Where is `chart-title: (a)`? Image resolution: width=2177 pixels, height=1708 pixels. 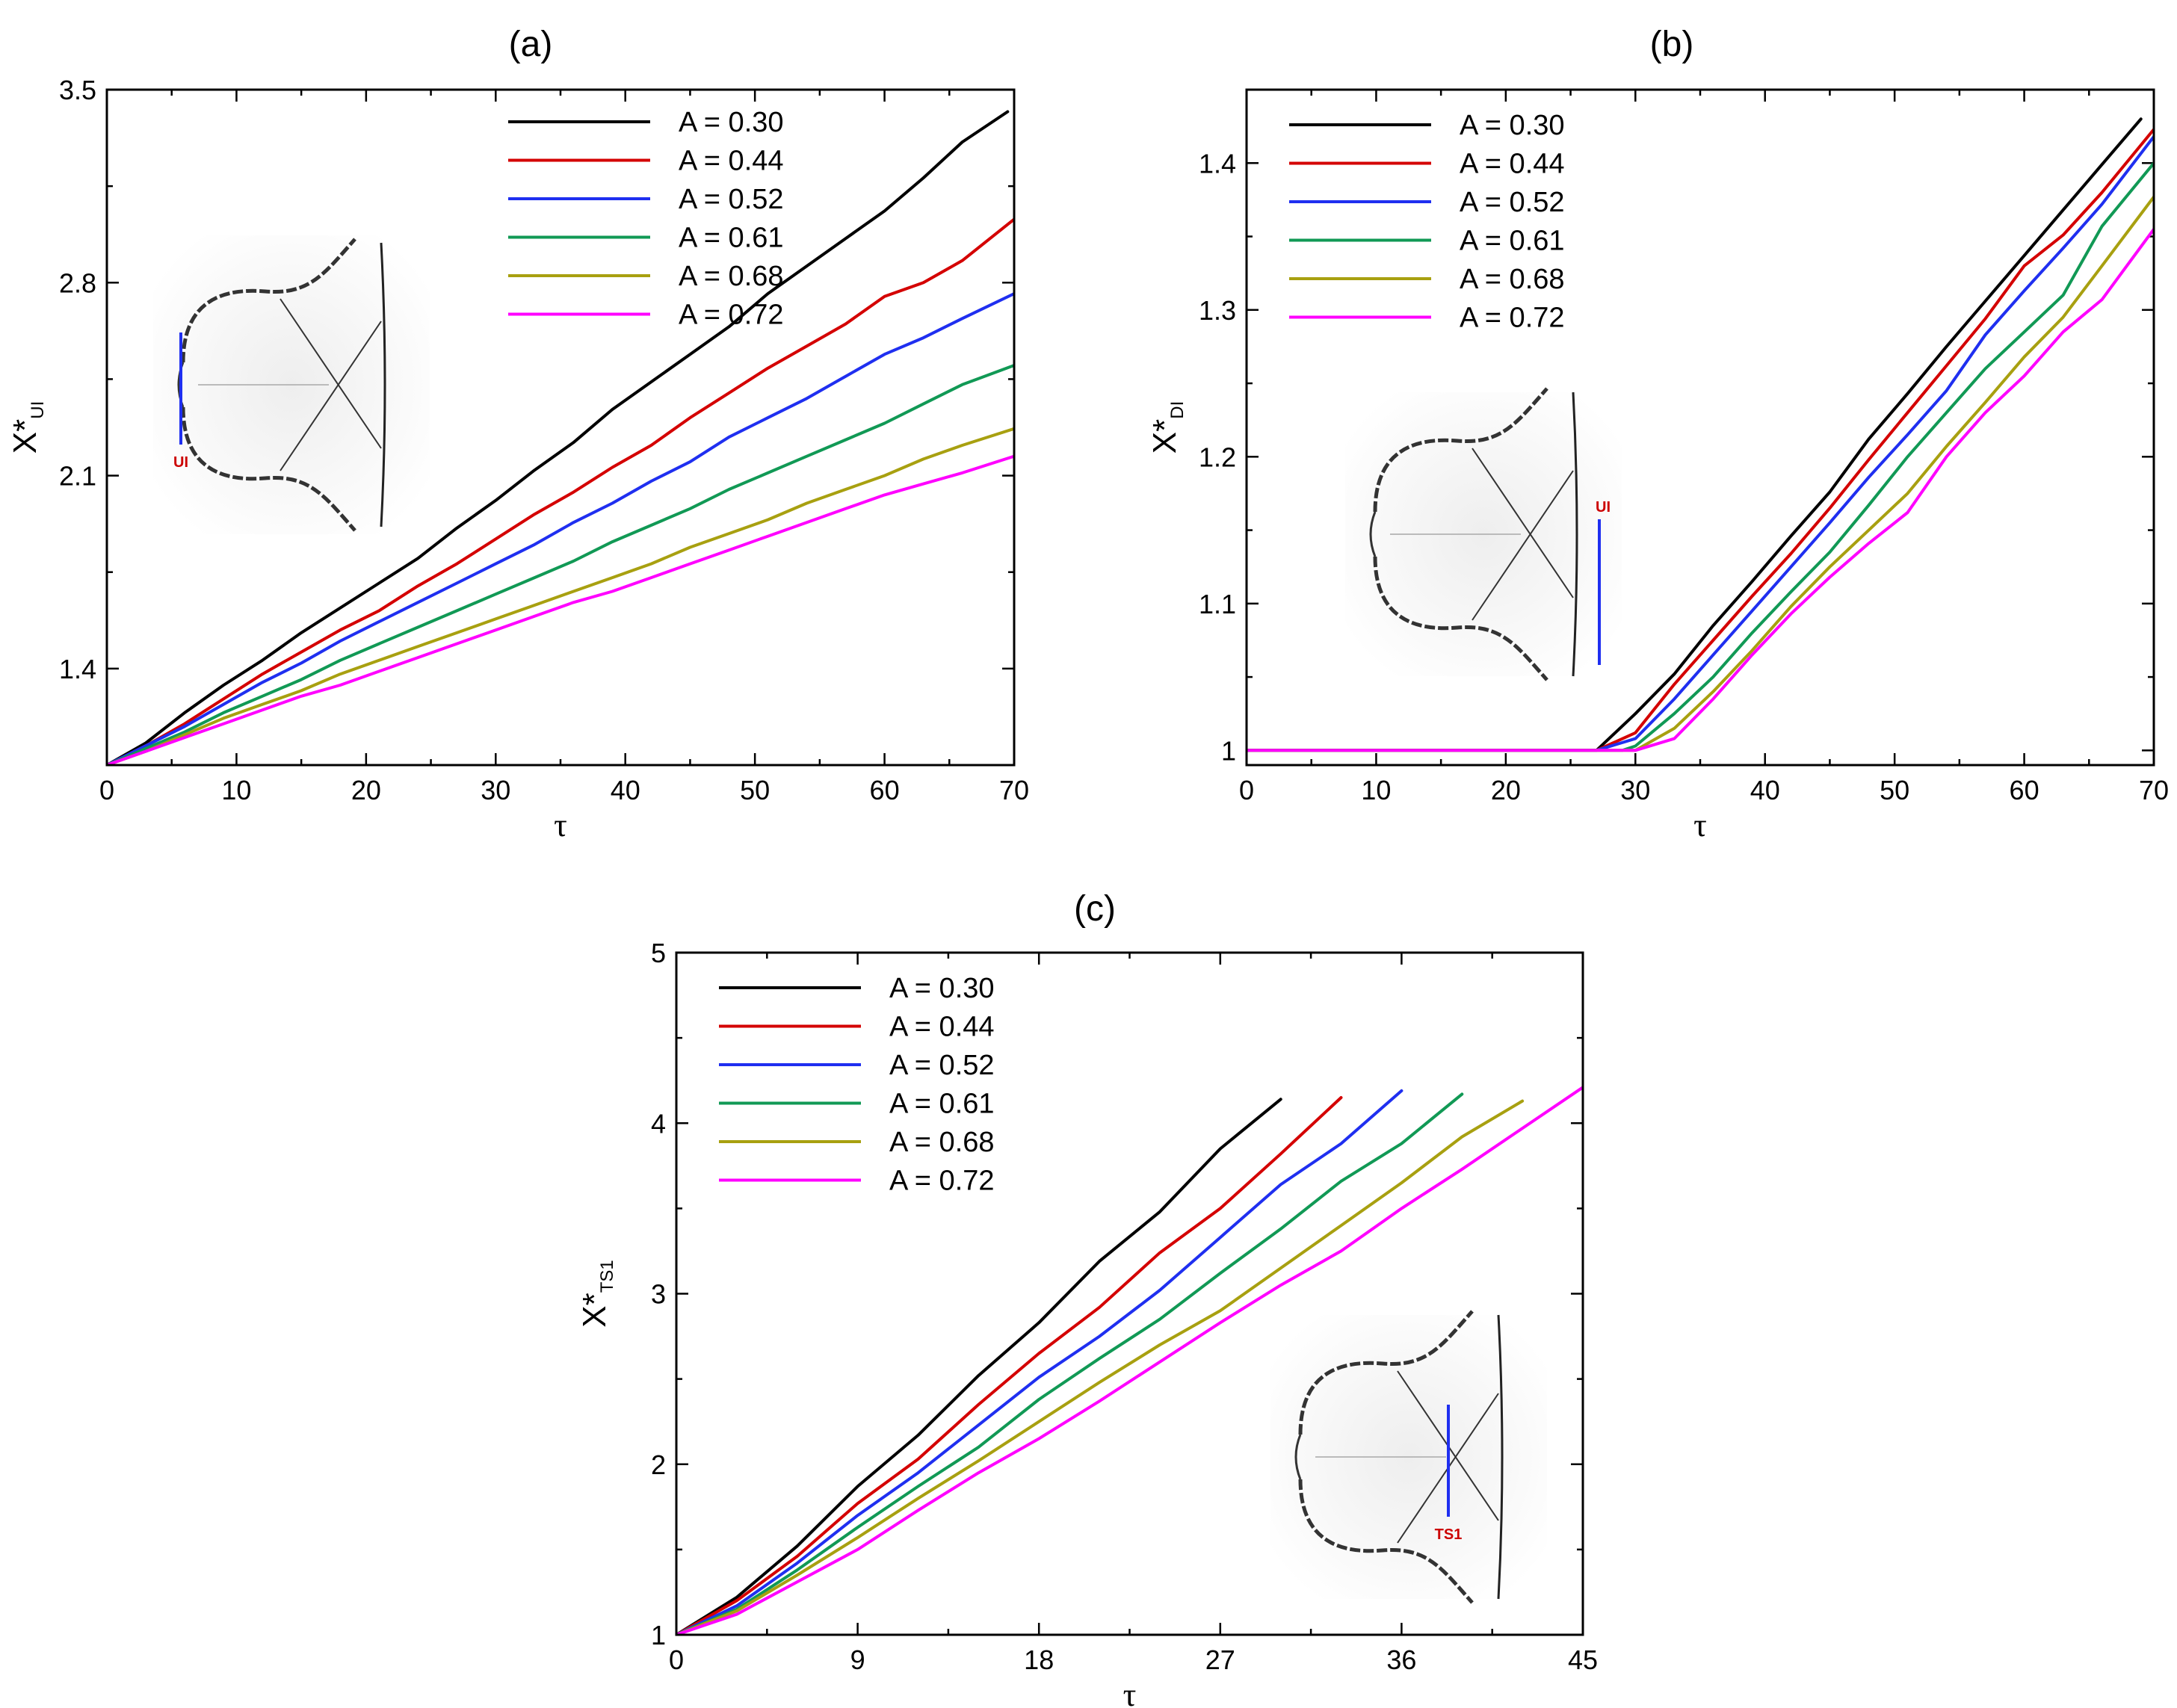 chart-title: (a) is located at coordinates (531, 44).